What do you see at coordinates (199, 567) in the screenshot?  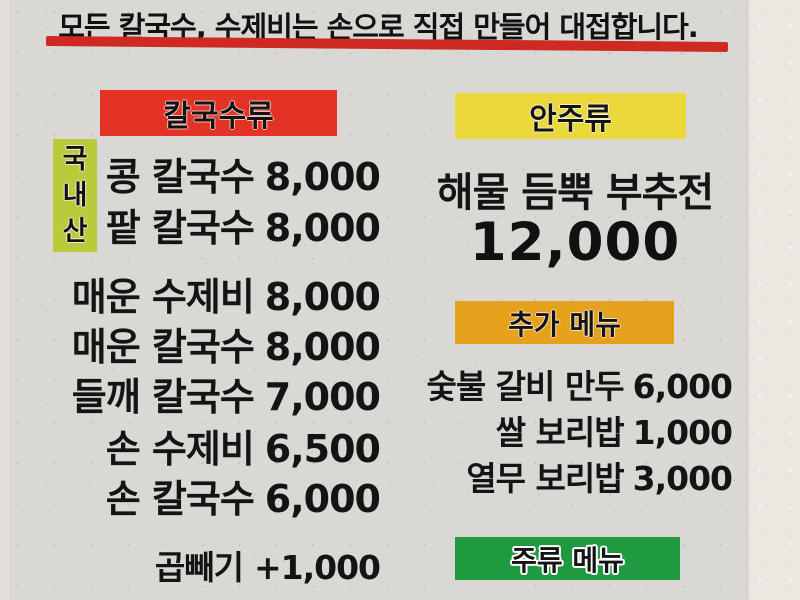 I see `item-name: 곱빼기` at bounding box center [199, 567].